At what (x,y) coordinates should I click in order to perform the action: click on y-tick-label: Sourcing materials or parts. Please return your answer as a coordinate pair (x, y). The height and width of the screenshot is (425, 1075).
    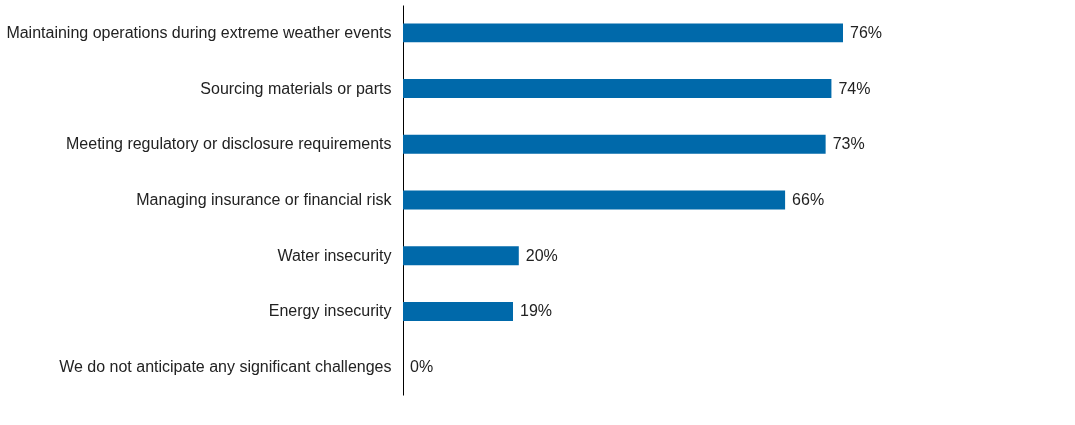
    Looking at the image, I should click on (296, 88).